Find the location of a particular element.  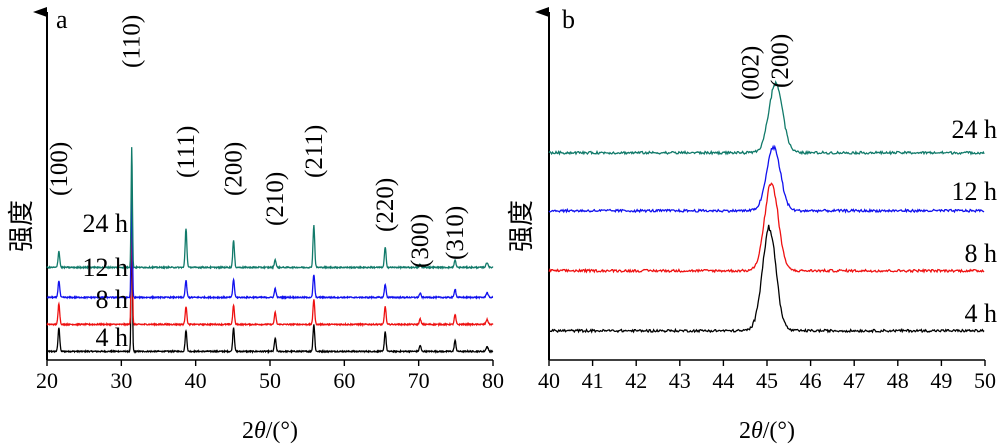

x-tick-label: 42 is located at coordinates (636, 380).